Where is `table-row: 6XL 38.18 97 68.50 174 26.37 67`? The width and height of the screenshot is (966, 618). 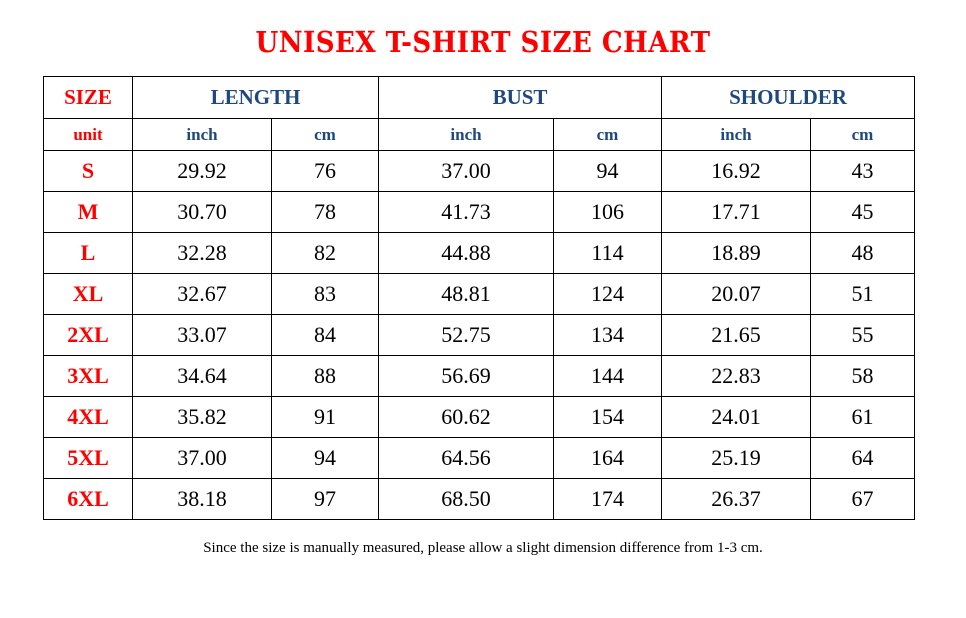
table-row: 6XL 38.18 97 68.50 174 26.37 67 is located at coordinates (479, 499).